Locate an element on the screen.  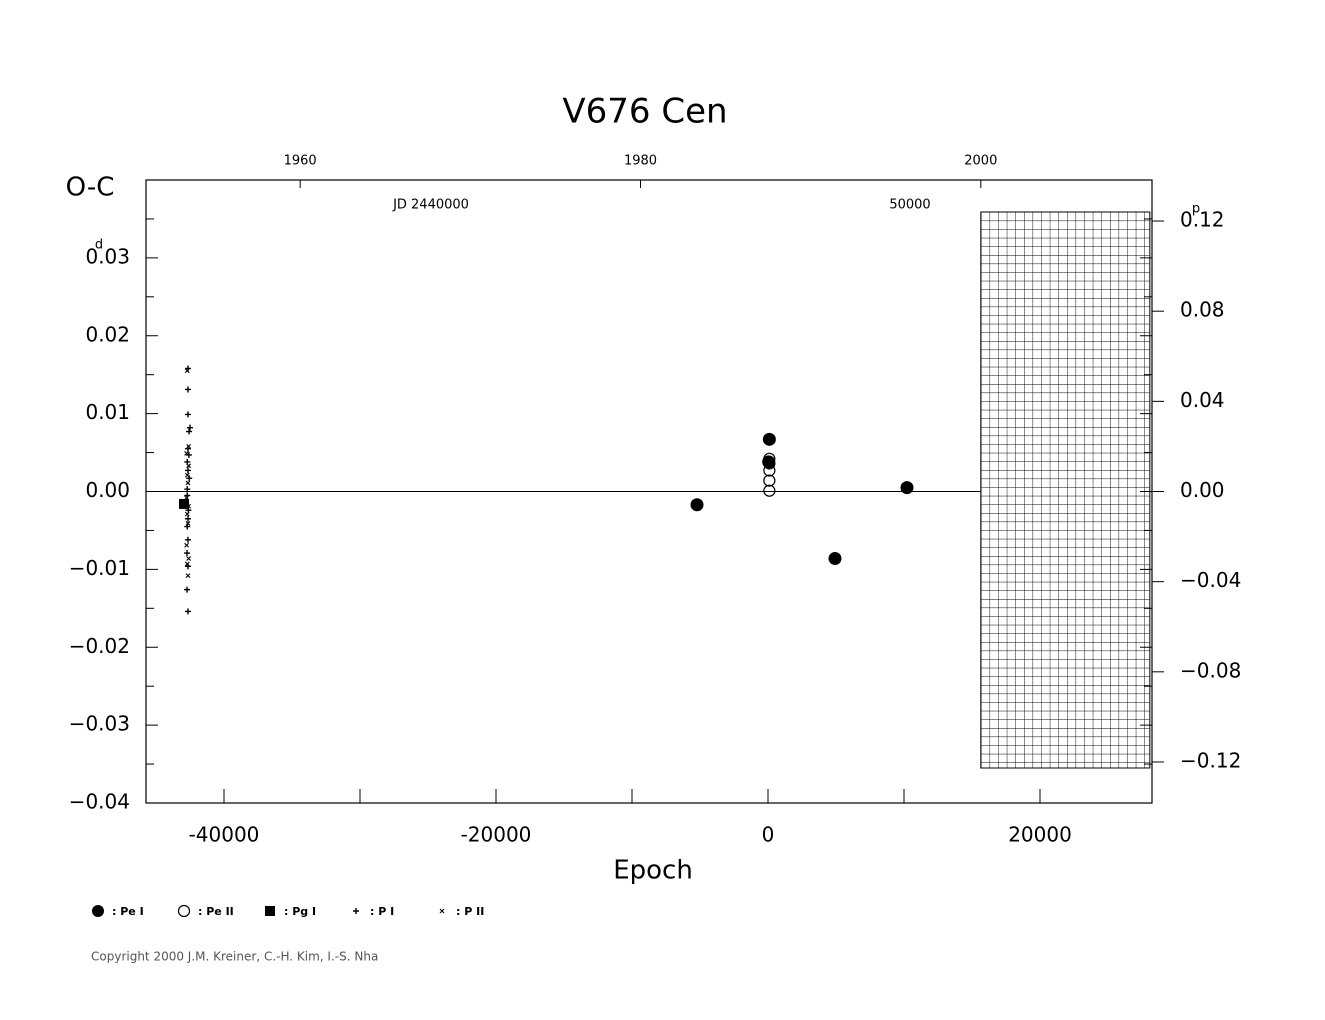
x-tick-label: 20000 is located at coordinates (1040, 835).